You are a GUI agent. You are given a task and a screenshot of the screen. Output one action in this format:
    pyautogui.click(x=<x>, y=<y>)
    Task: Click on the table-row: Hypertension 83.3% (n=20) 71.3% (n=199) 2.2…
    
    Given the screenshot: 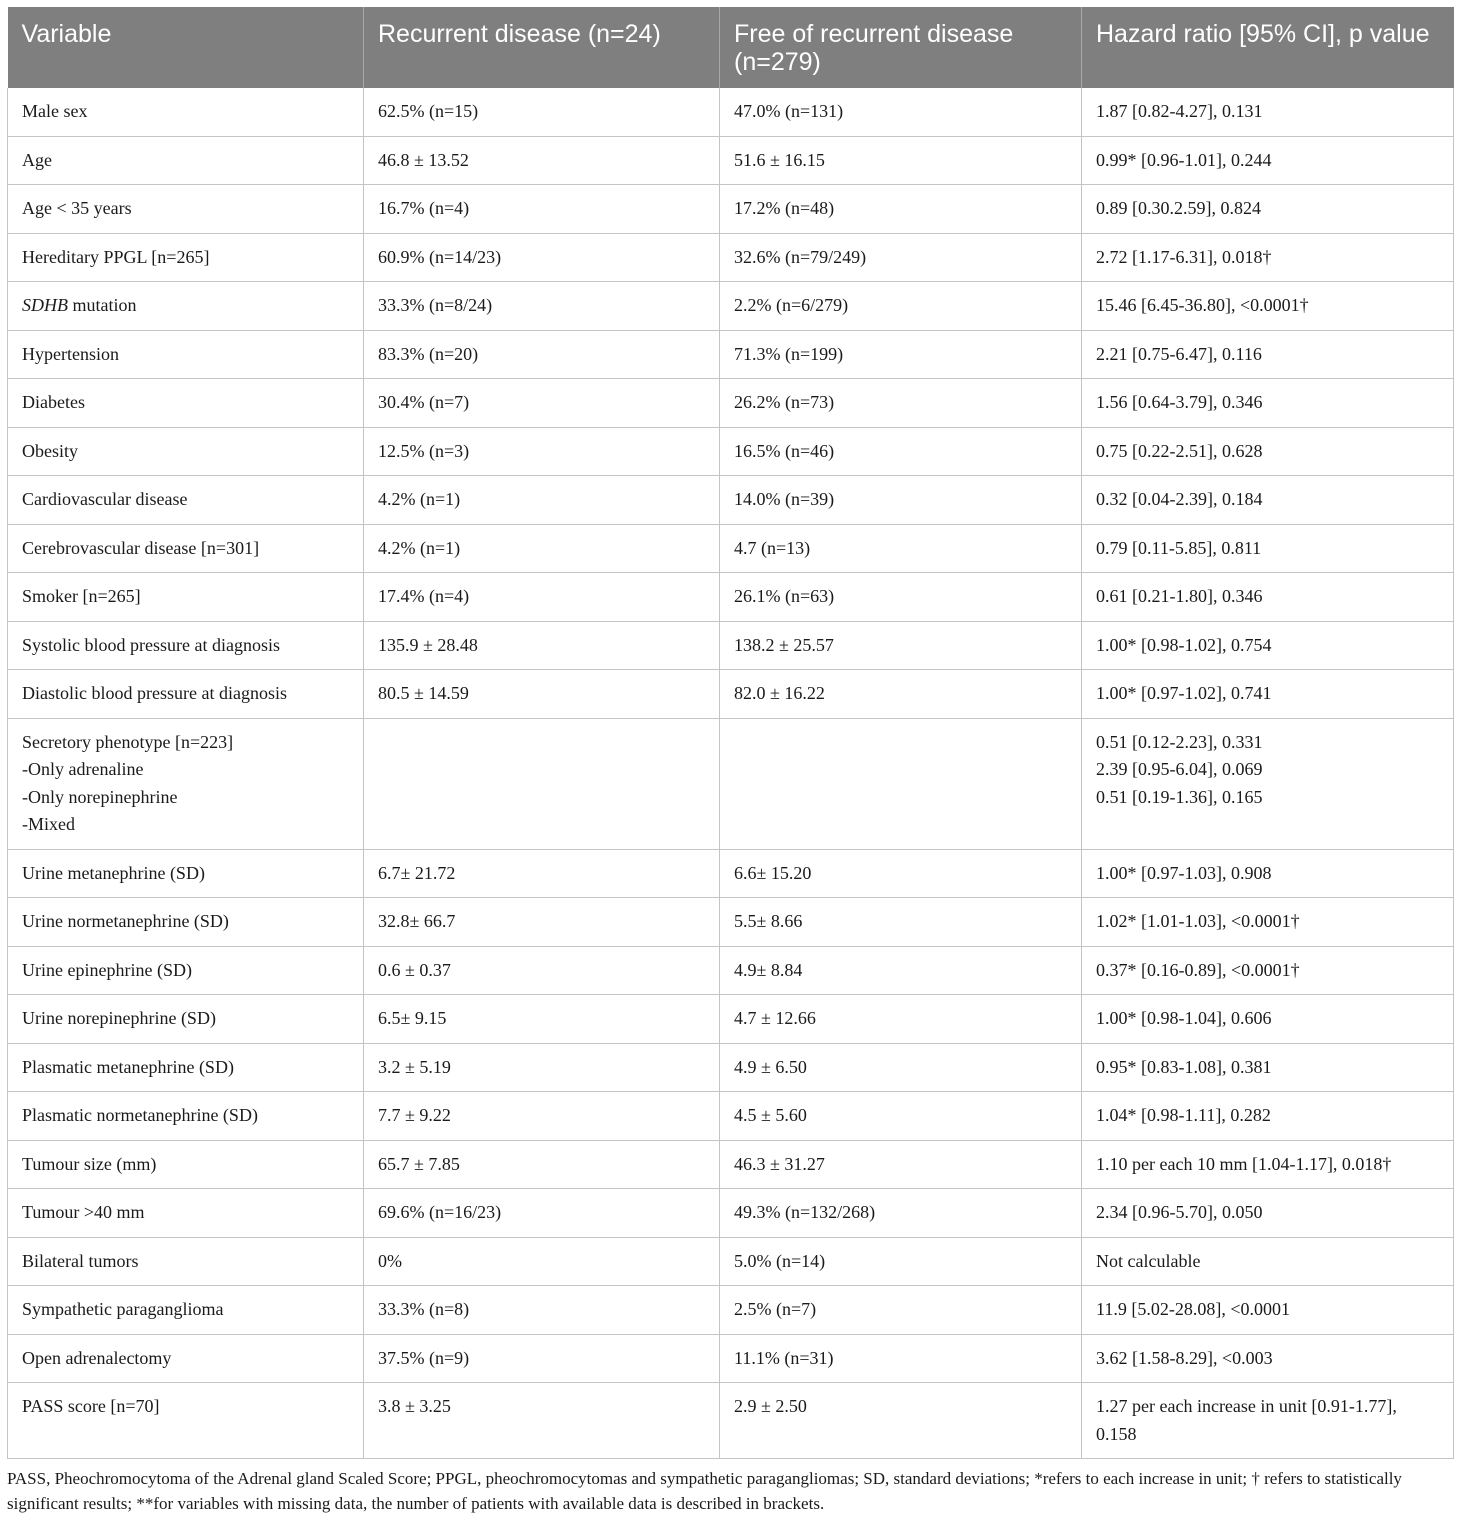 What is the action you would take?
    pyautogui.click(x=730, y=354)
    